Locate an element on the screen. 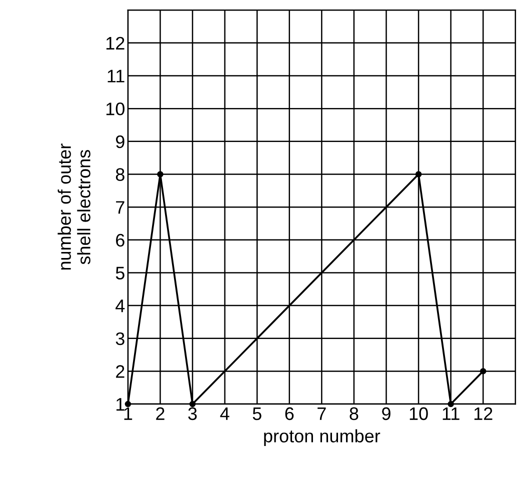 The width and height of the screenshot is (518, 481). y-tick-label: 1 is located at coordinates (120, 404).